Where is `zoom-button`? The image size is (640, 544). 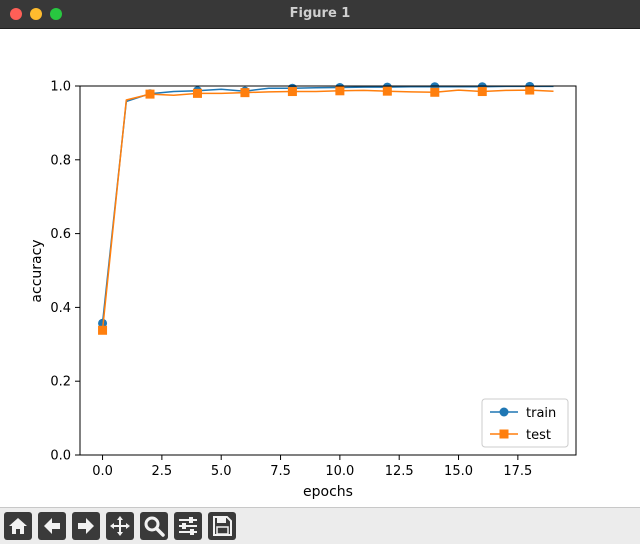 zoom-button is located at coordinates (154, 526).